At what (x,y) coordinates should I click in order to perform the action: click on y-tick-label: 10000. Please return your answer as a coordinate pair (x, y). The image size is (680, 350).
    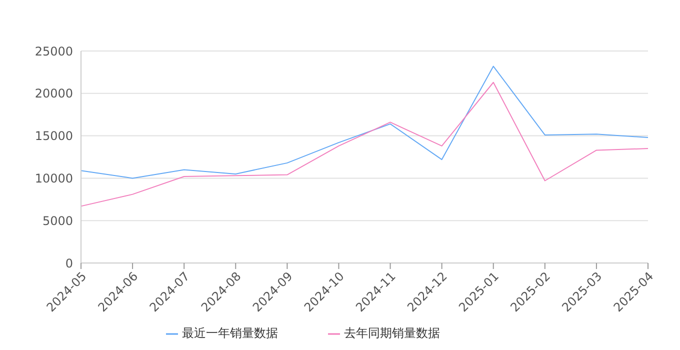
    Looking at the image, I should click on (53, 178).